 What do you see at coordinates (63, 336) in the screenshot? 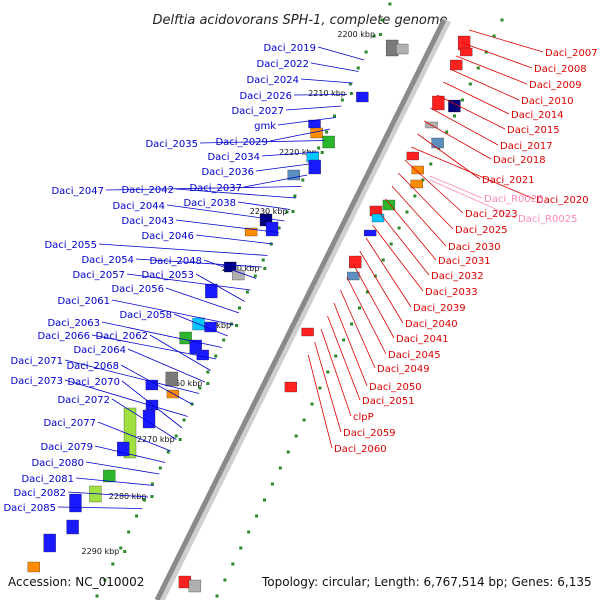
I see `gene-label-forward: Daci_2066` at bounding box center [63, 336].